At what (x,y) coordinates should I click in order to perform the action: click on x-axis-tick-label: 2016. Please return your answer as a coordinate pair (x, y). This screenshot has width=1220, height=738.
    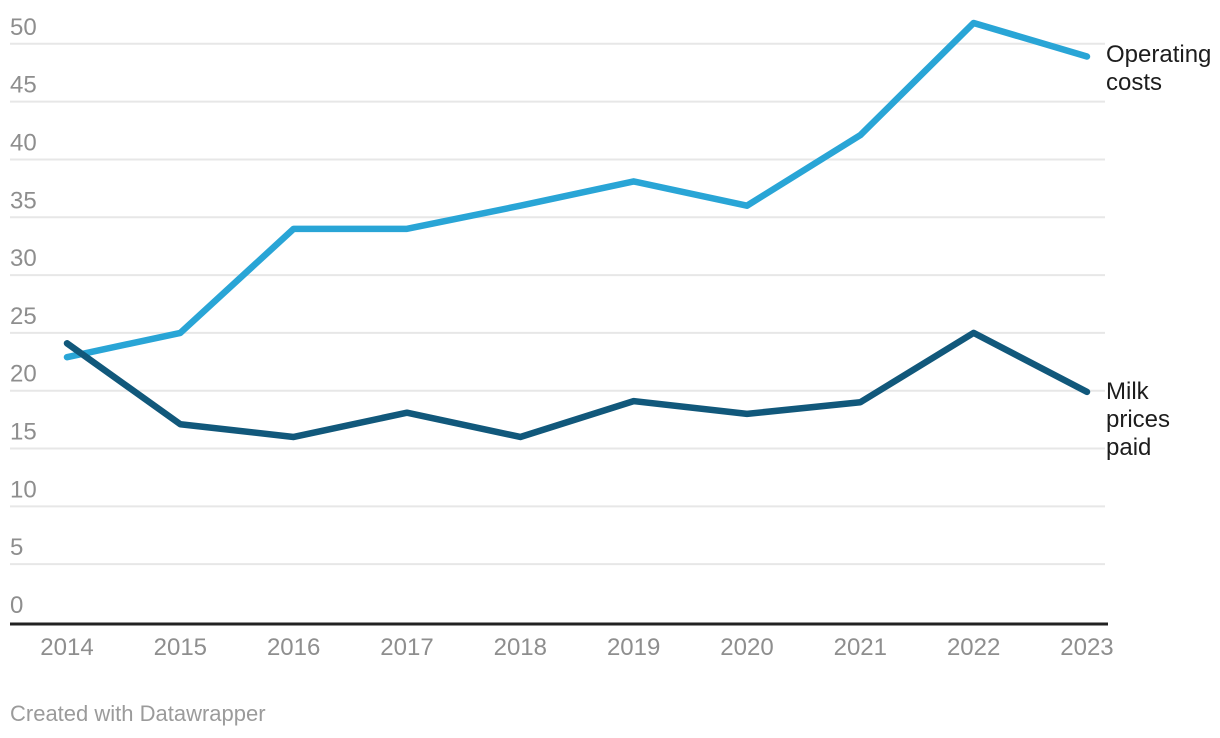
    Looking at the image, I should click on (293, 647).